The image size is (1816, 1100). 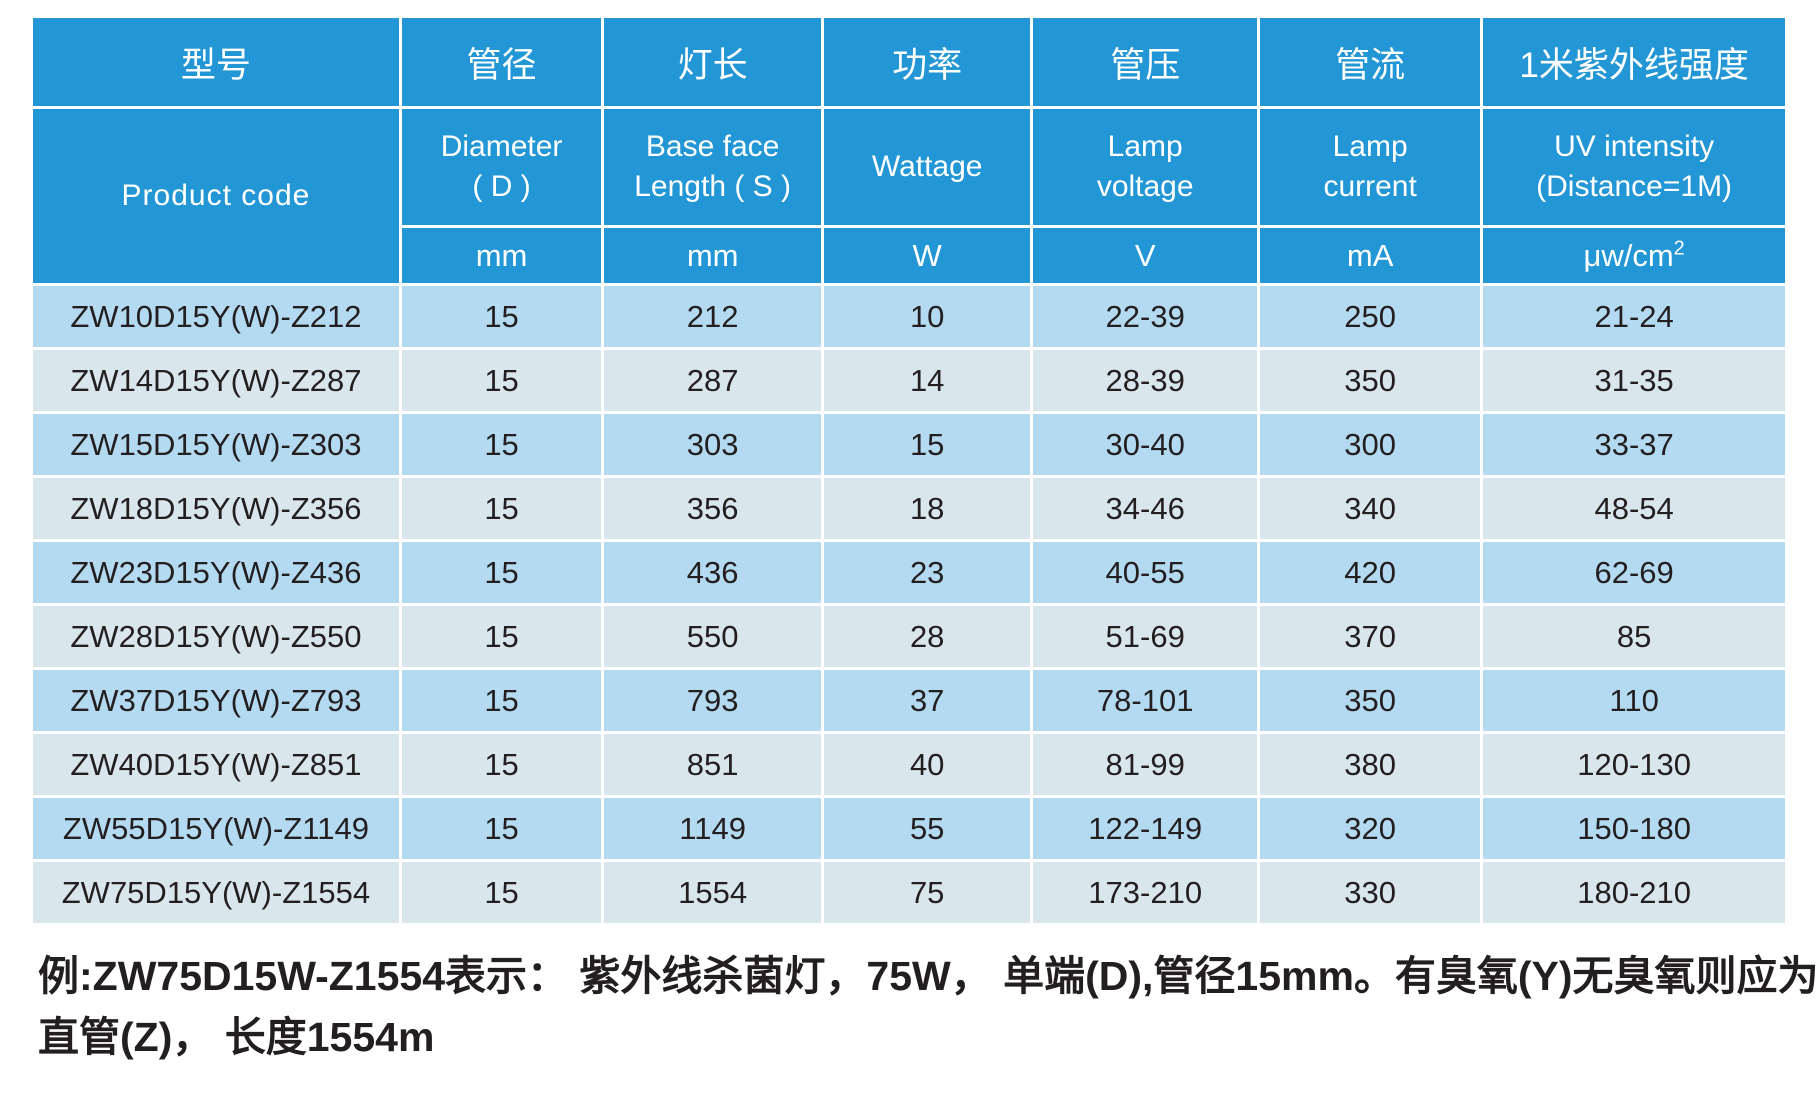 What do you see at coordinates (1370, 444) in the screenshot?
I see `cell-current: 300` at bounding box center [1370, 444].